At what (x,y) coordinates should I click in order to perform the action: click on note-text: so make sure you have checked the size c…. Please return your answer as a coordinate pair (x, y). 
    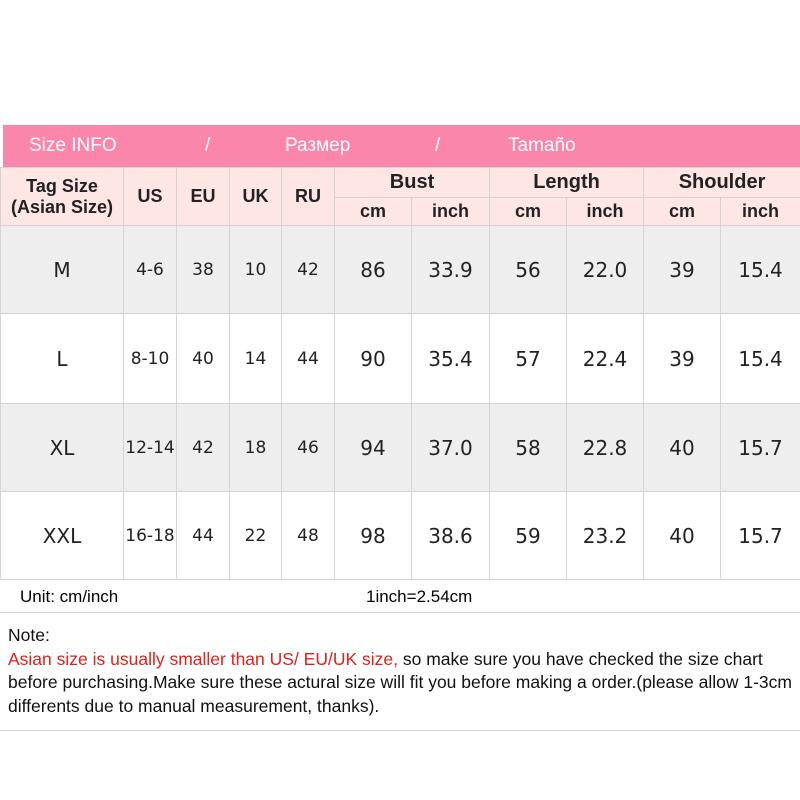
    Looking at the image, I should click on (400, 682).